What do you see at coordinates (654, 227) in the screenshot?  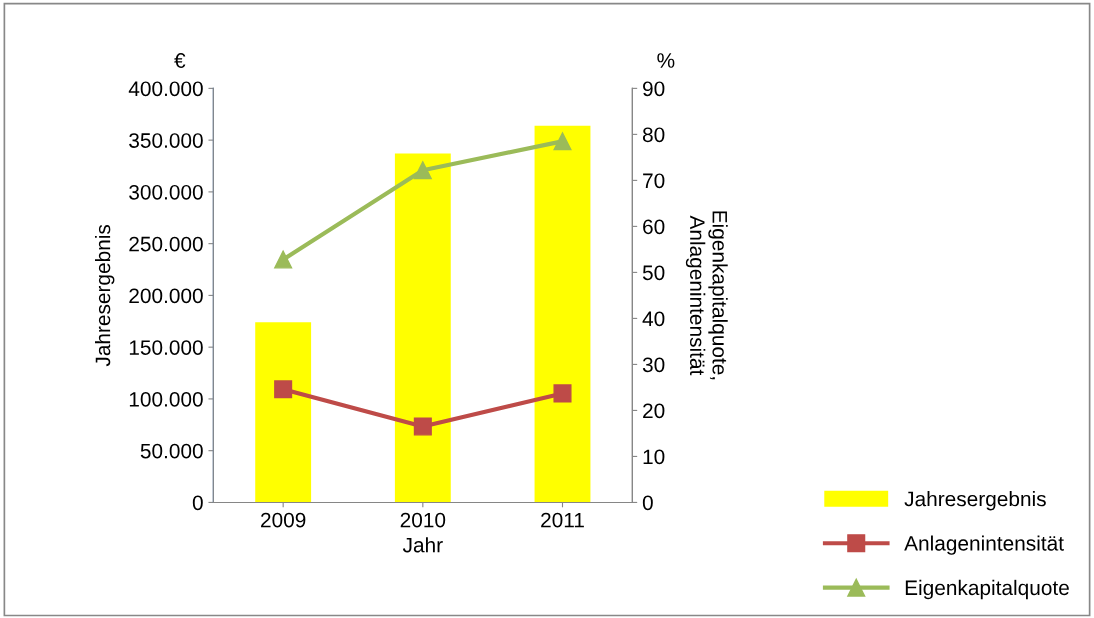 I see `y2-tick-label: 60` at bounding box center [654, 227].